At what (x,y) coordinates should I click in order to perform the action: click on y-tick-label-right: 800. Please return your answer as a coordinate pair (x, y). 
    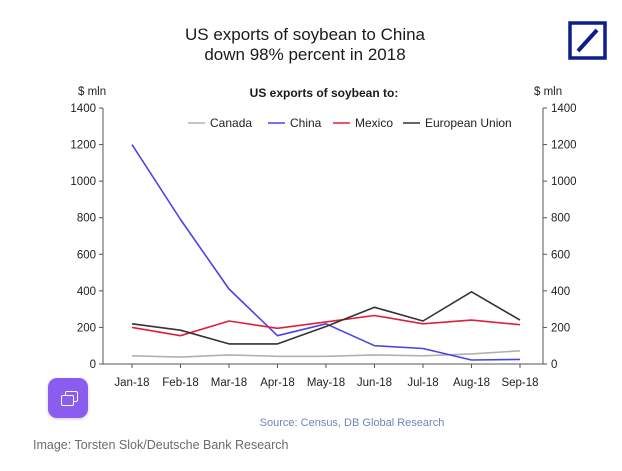
    Looking at the image, I should click on (560, 219).